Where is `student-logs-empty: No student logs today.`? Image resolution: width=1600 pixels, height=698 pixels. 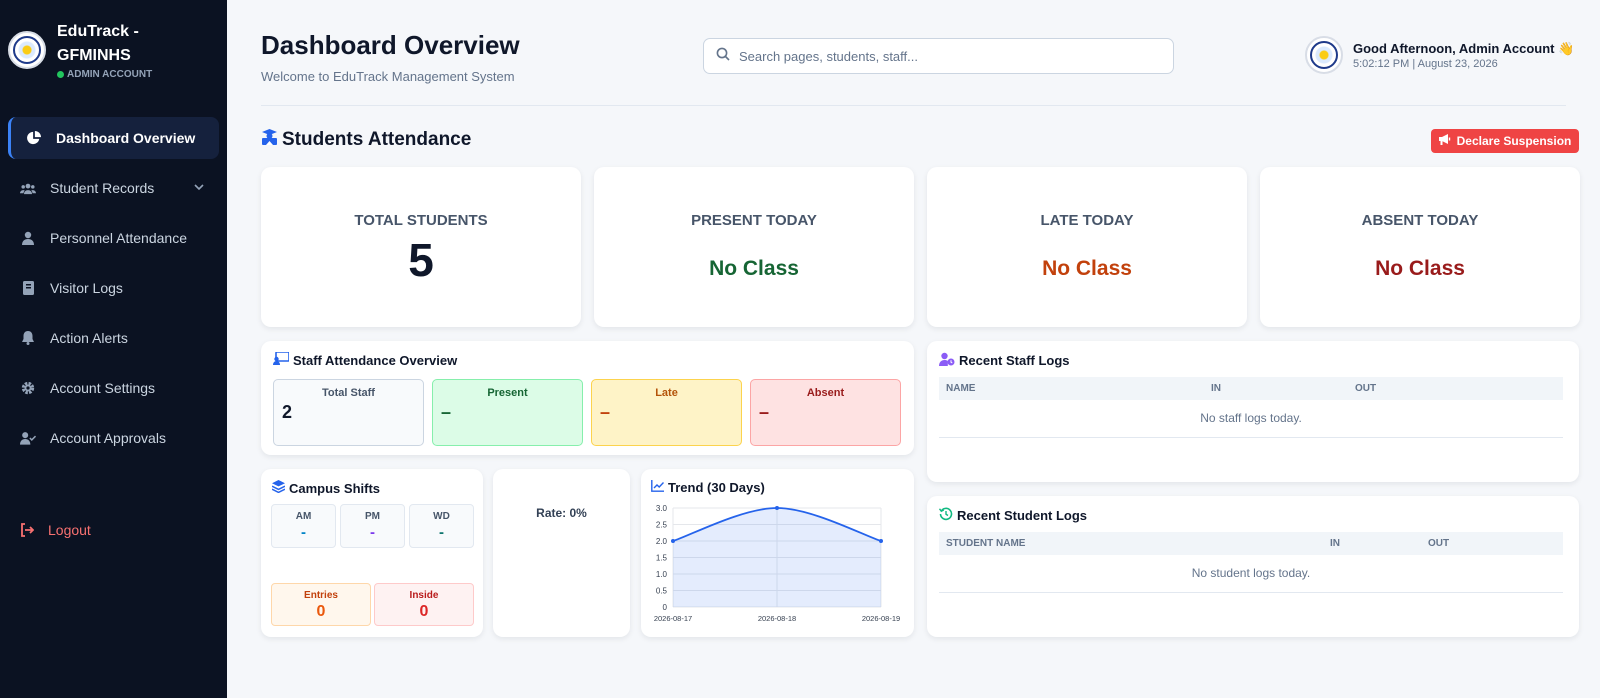 student-logs-empty: No student logs today. is located at coordinates (1251, 574).